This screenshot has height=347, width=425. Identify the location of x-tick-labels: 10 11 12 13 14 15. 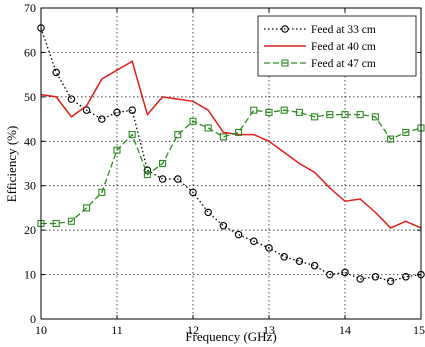
(230, 330).